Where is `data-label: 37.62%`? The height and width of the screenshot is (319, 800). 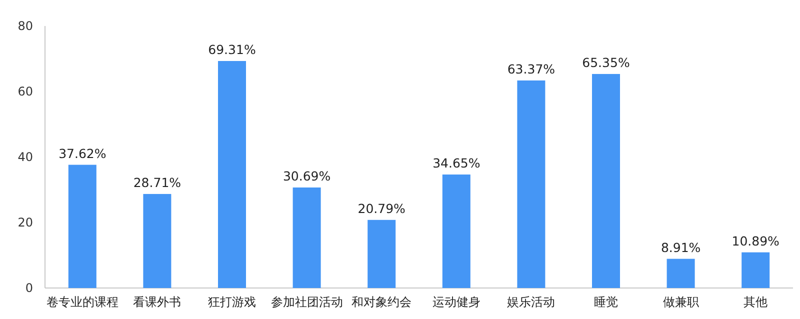 data-label: 37.62% is located at coordinates (82, 153).